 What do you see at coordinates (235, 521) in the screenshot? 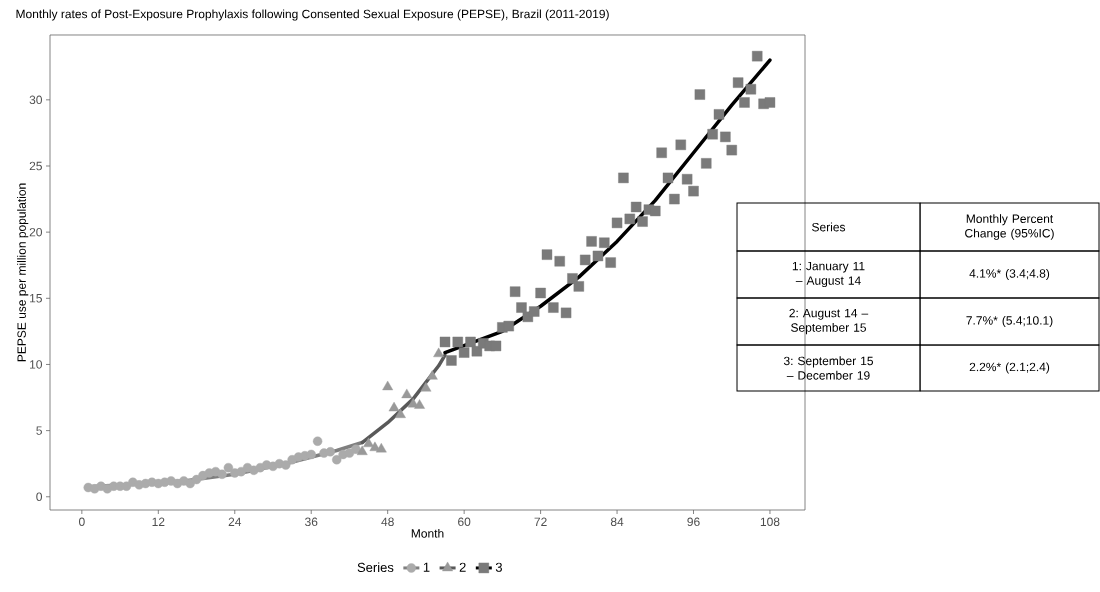
I see `x-tick-label: 24` at bounding box center [235, 521].